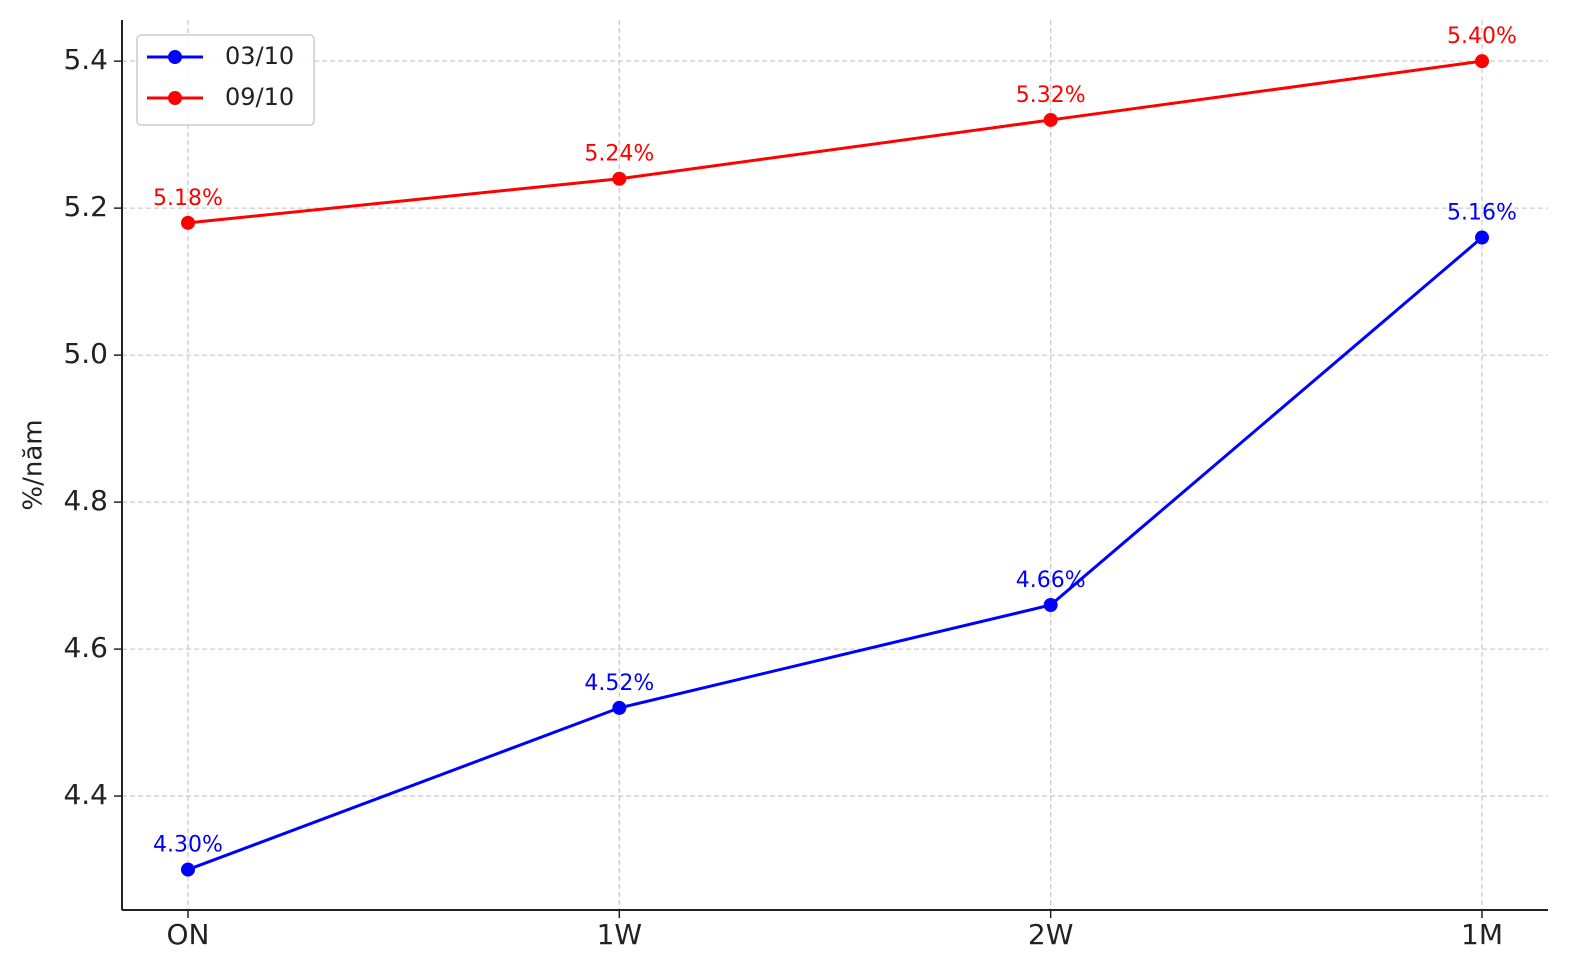 The width and height of the screenshot is (1580, 980). Describe the element at coordinates (1482, 934) in the screenshot. I see `x-tick-label: 1M` at that location.